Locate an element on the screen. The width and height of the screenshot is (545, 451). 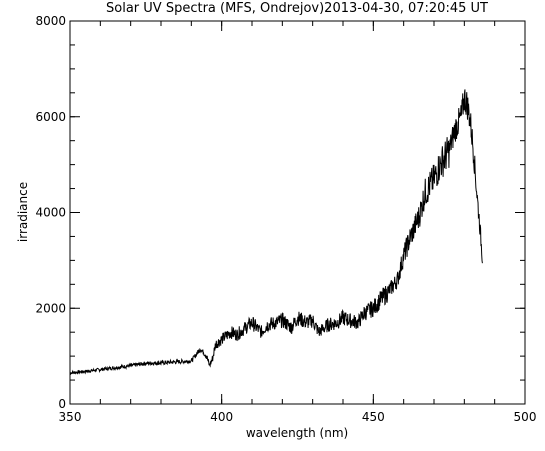
y-tick-label: 2000 is located at coordinates (50, 308).